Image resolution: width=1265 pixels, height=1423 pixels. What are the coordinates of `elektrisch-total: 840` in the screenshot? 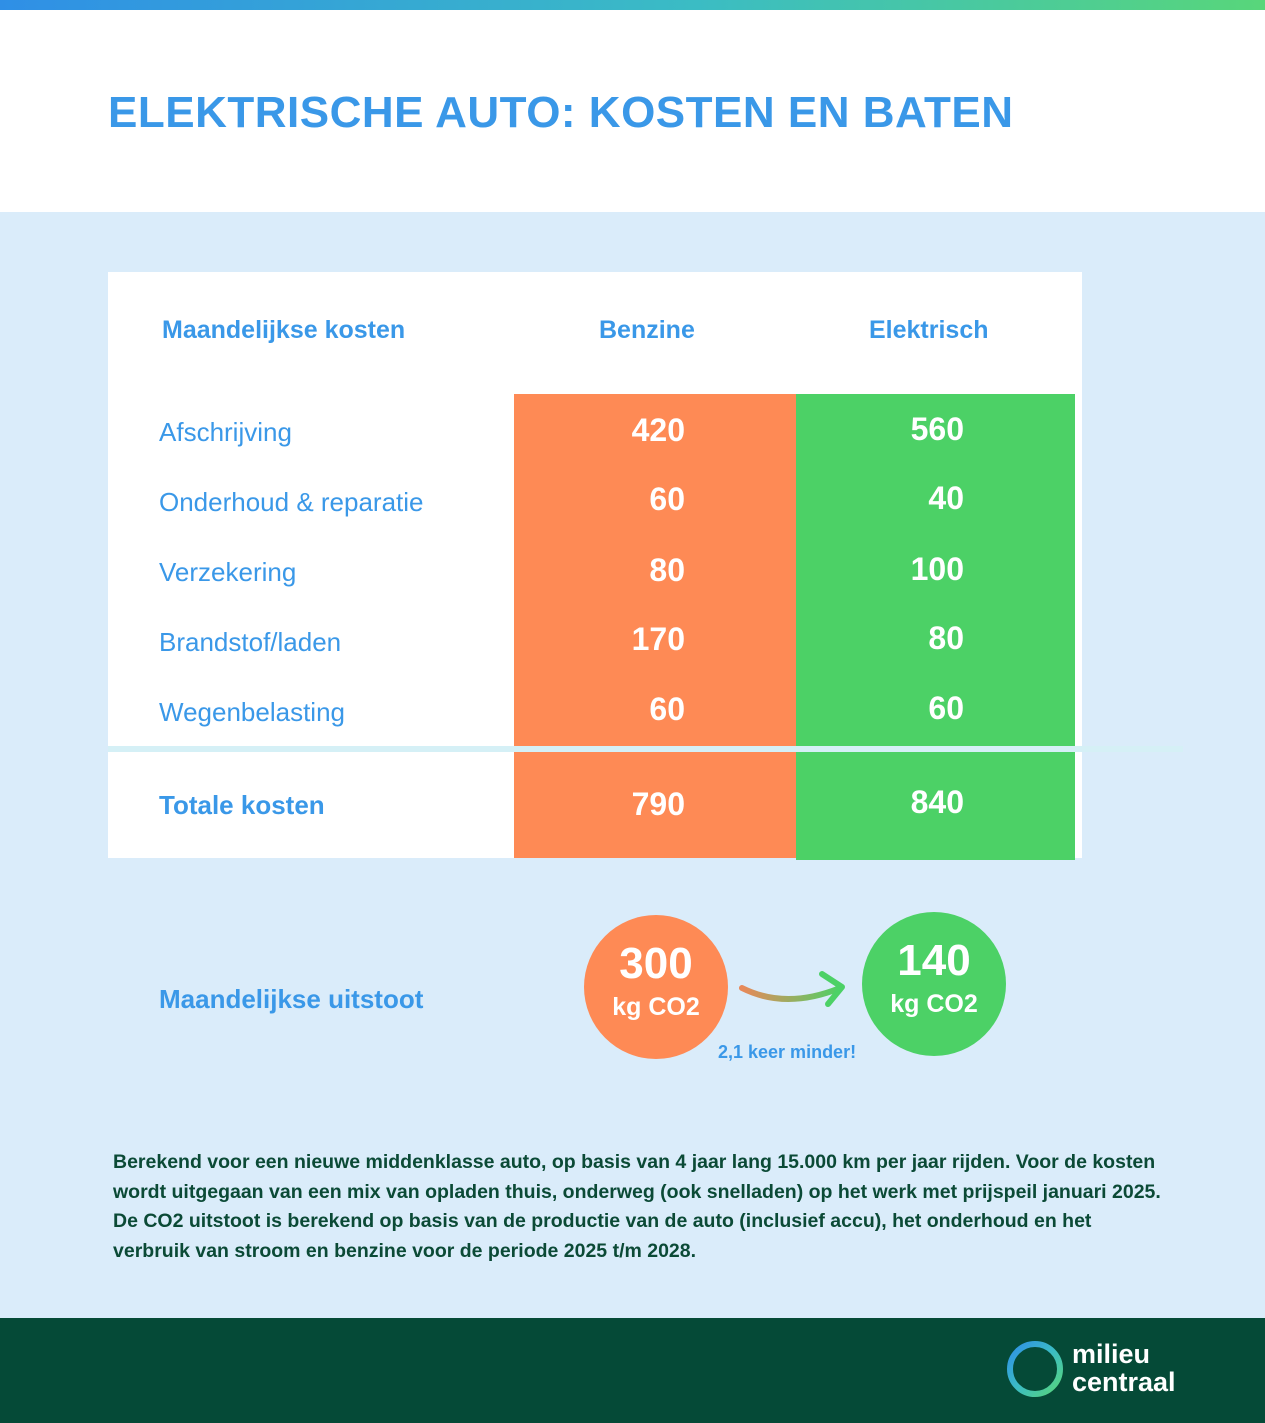 It's located at (937, 802).